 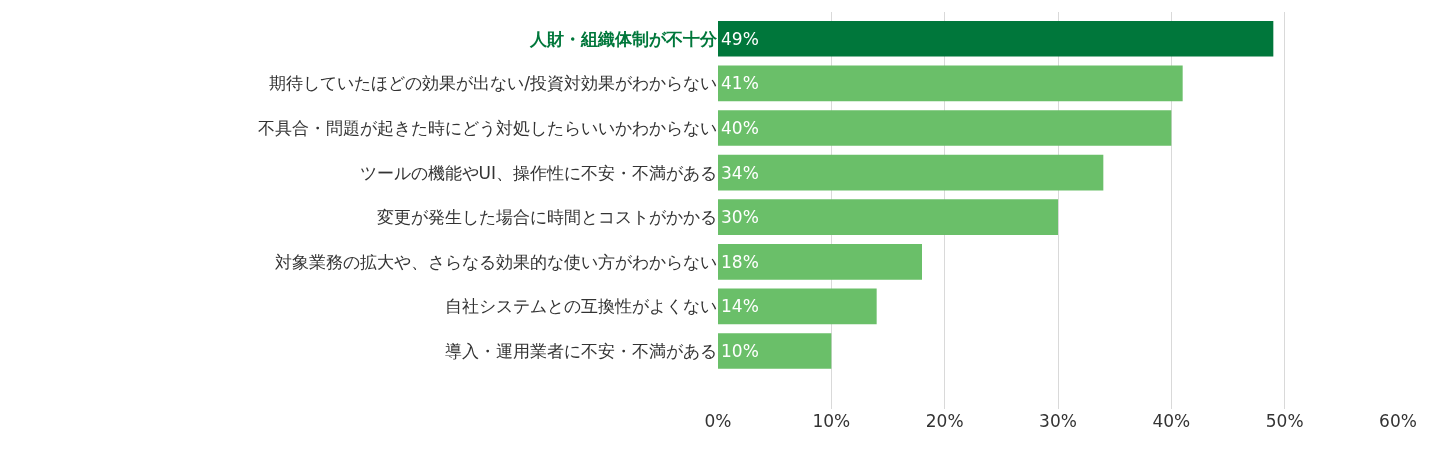 What do you see at coordinates (740, 38) in the screenshot?
I see `data-label: 49%` at bounding box center [740, 38].